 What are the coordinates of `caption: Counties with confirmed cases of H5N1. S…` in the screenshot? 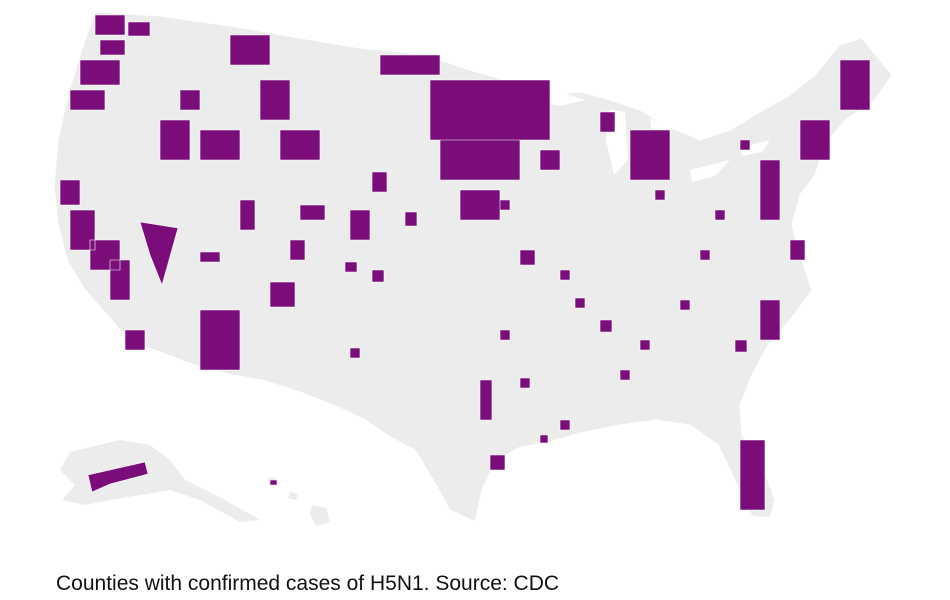 It's located at (307, 583).